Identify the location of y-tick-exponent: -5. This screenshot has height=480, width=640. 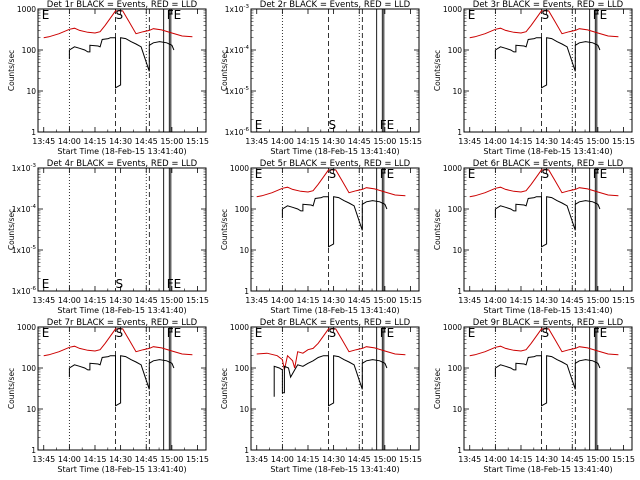
(247, 89).